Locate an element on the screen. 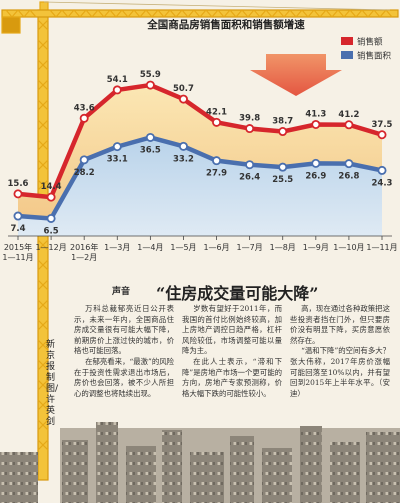 The width and height of the screenshot is (400, 503). data-label: 50.7 is located at coordinates (183, 89).